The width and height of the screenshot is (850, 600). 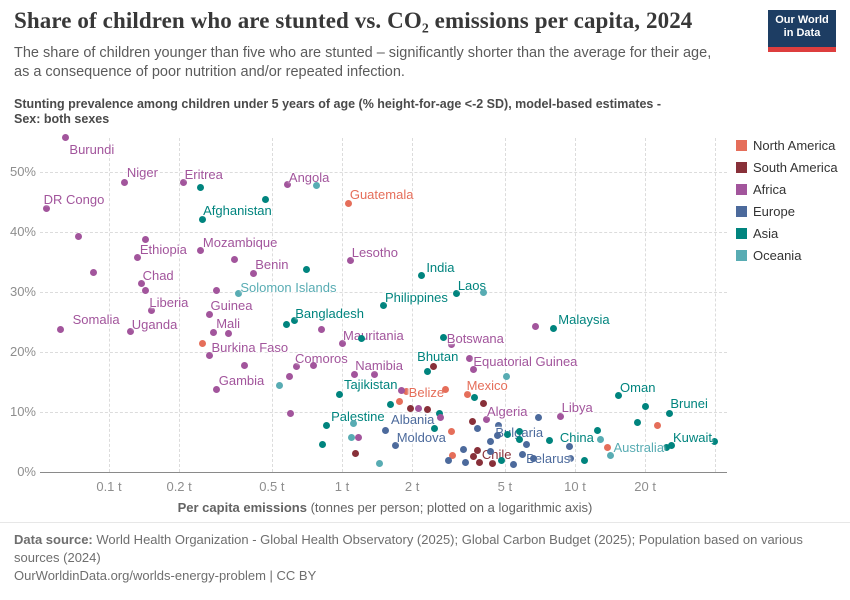 I want to click on point-angola, so click(x=288, y=185).